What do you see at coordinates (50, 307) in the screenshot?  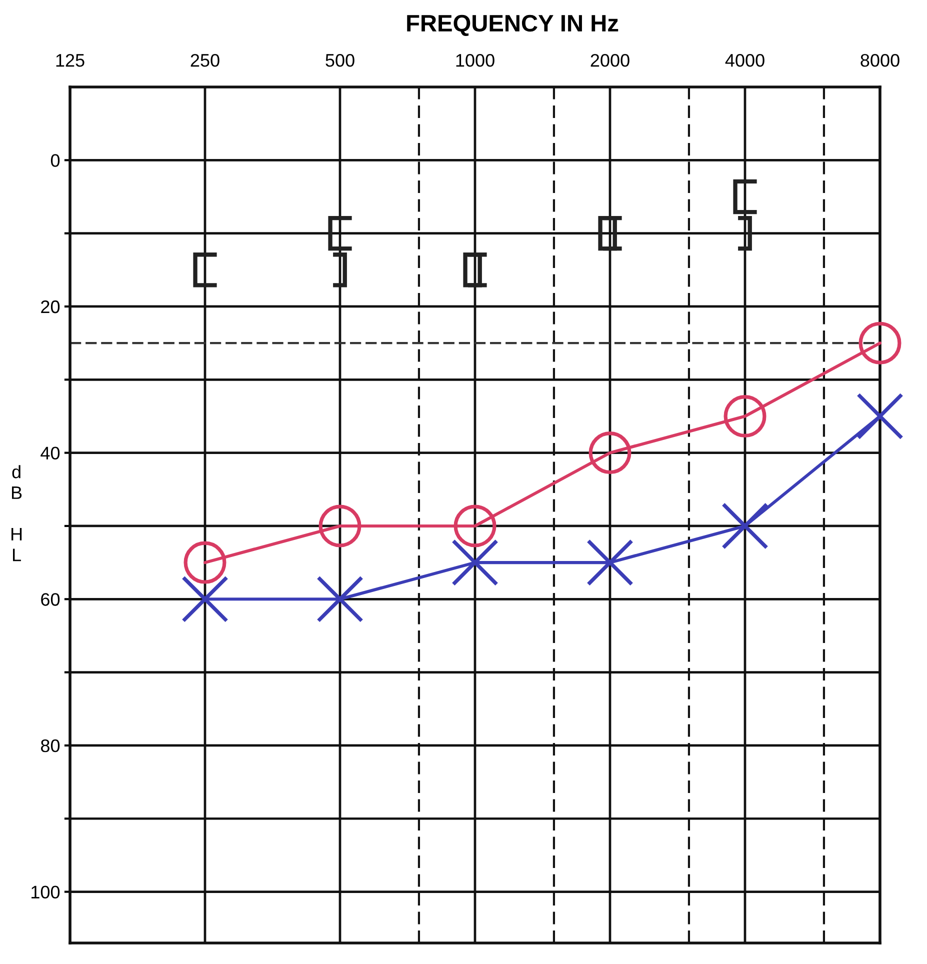 I see `y-tick-label: 20` at bounding box center [50, 307].